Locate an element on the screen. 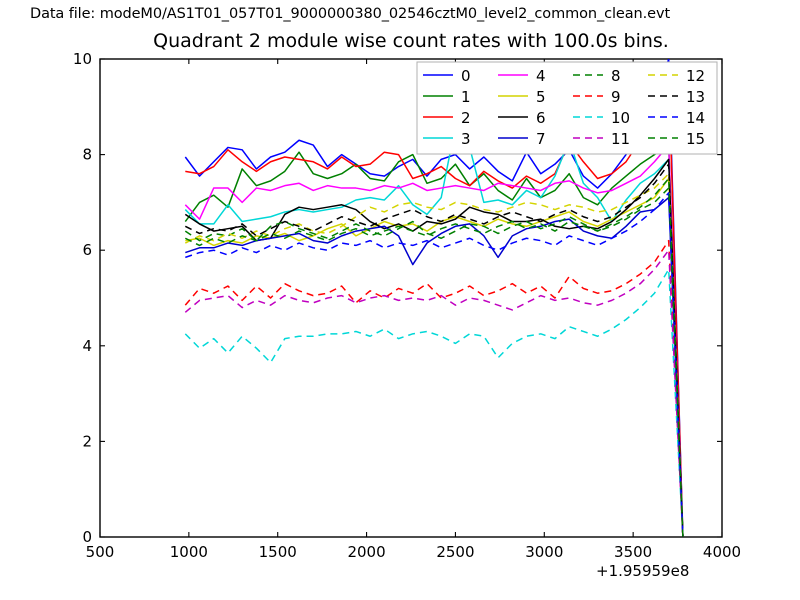 The width and height of the screenshot is (800, 600). x-tick-label: 2500 is located at coordinates (455, 552).